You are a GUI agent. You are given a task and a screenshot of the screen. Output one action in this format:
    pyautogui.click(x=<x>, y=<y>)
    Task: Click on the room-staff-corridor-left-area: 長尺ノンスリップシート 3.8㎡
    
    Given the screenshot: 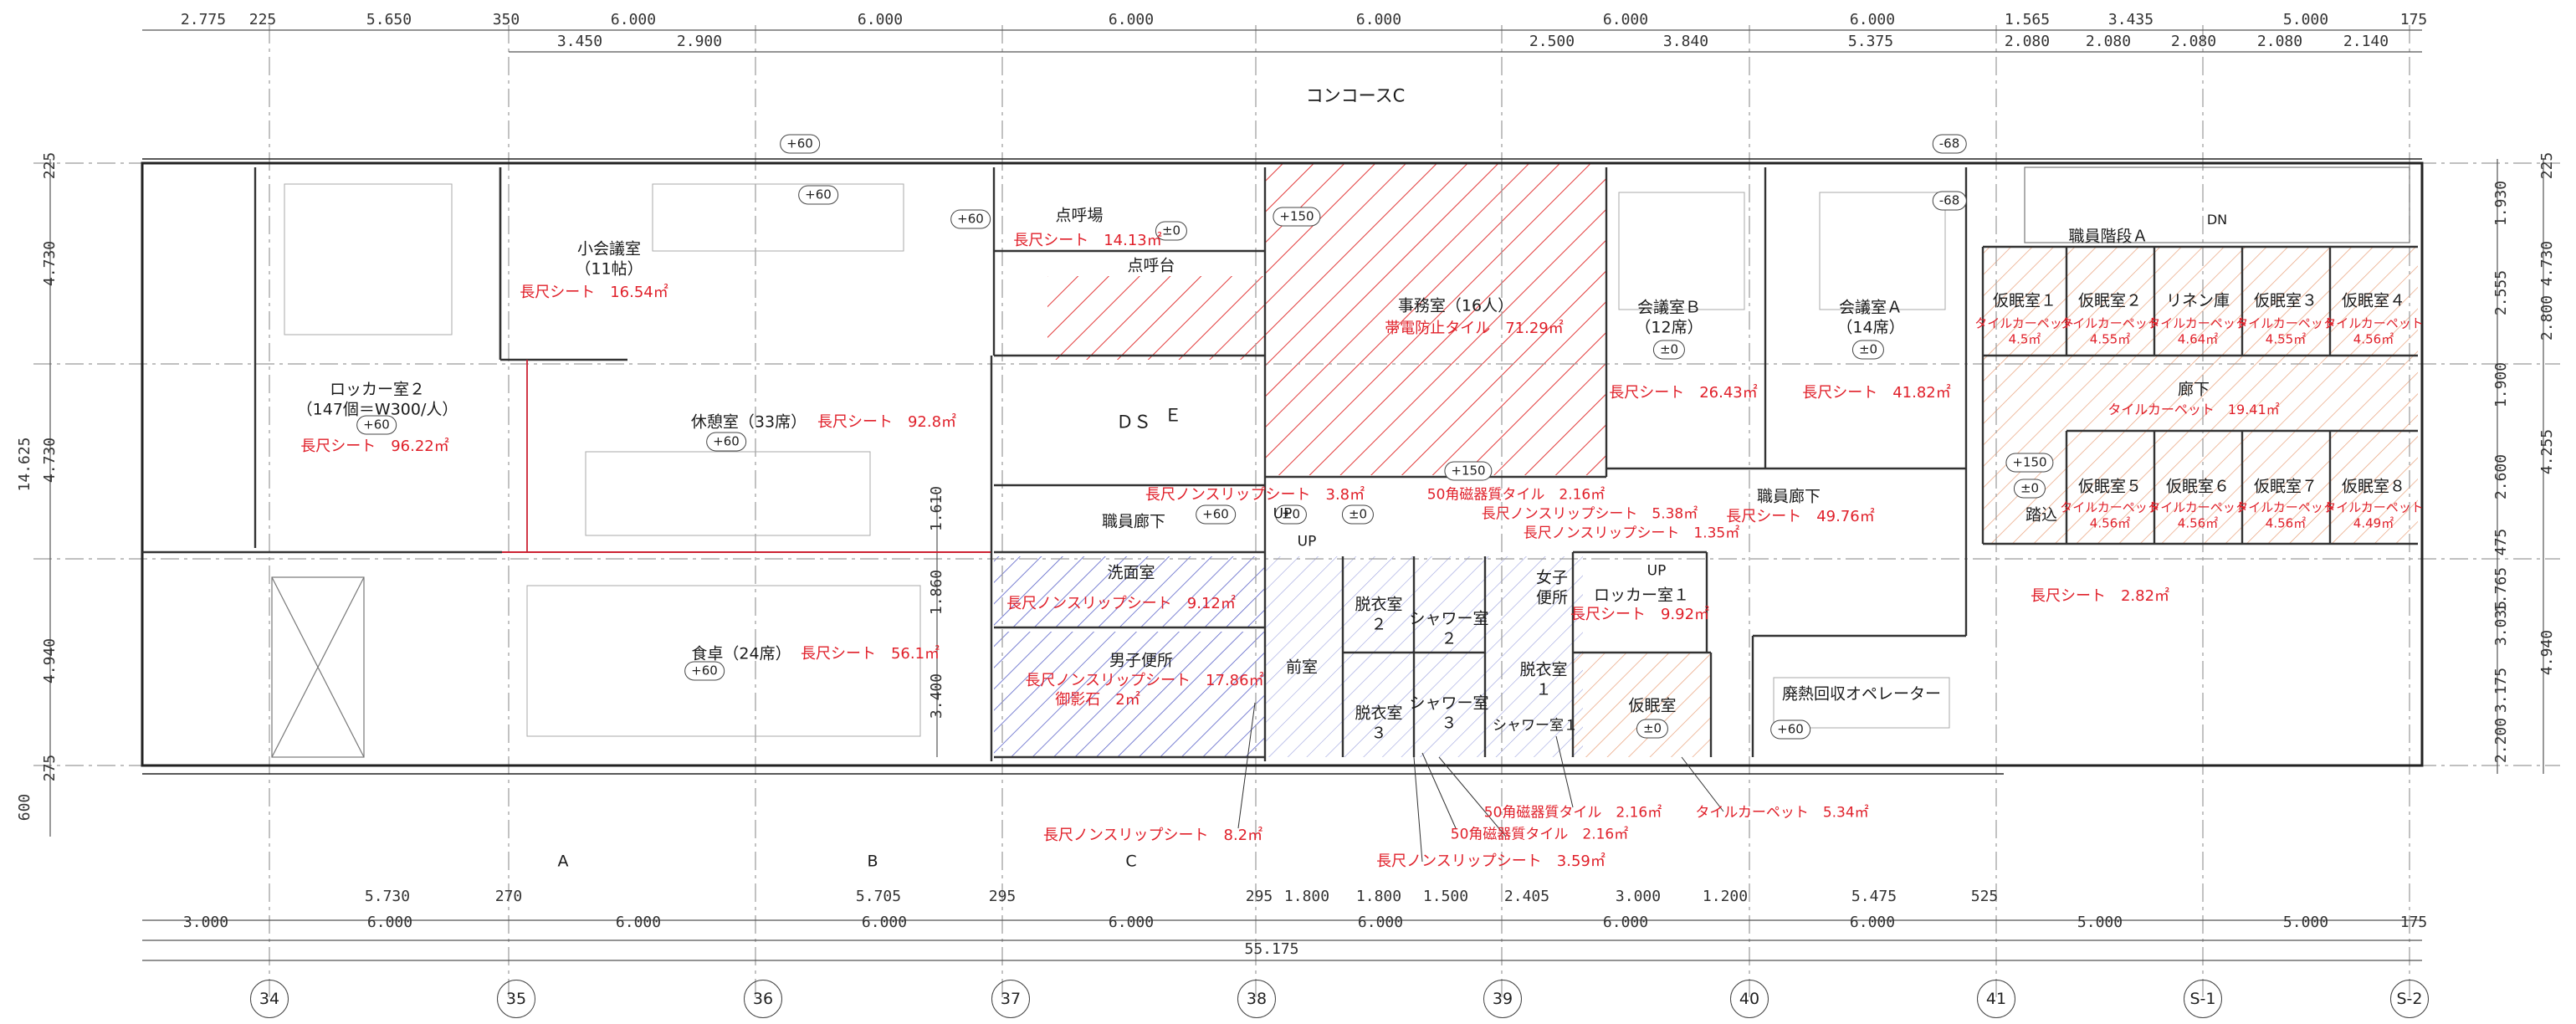 What is the action you would take?
    pyautogui.click(x=1255, y=495)
    